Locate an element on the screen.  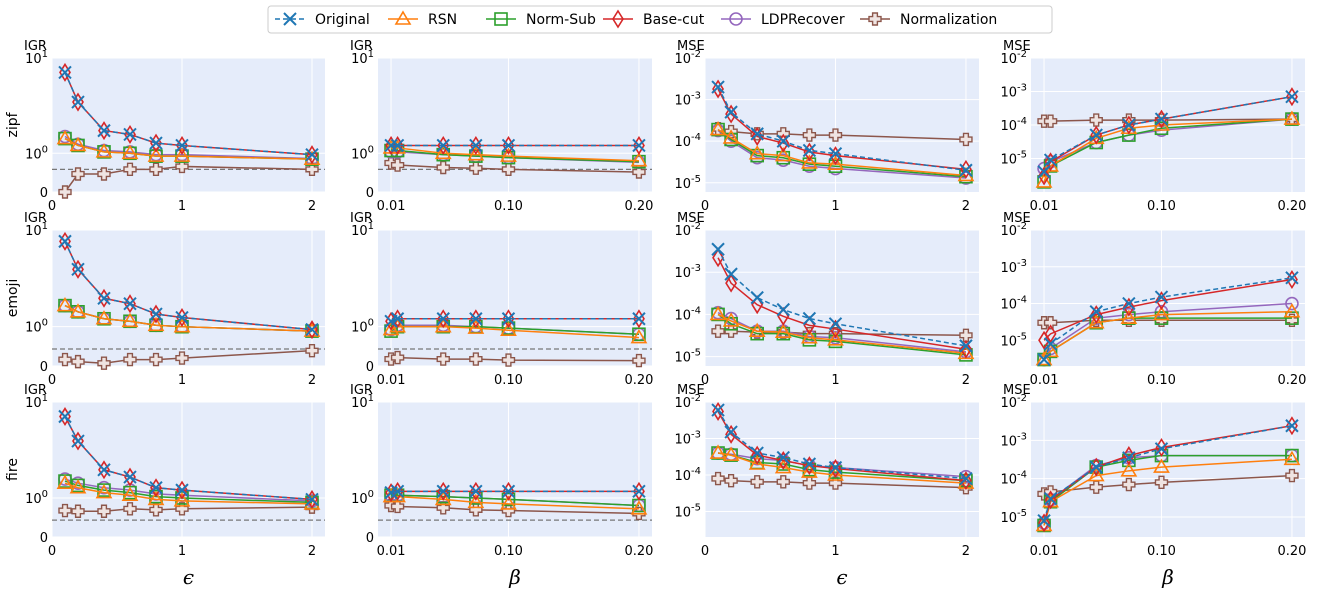
legend-item-base-cut: Base-cut is located at coordinates (654, 19).